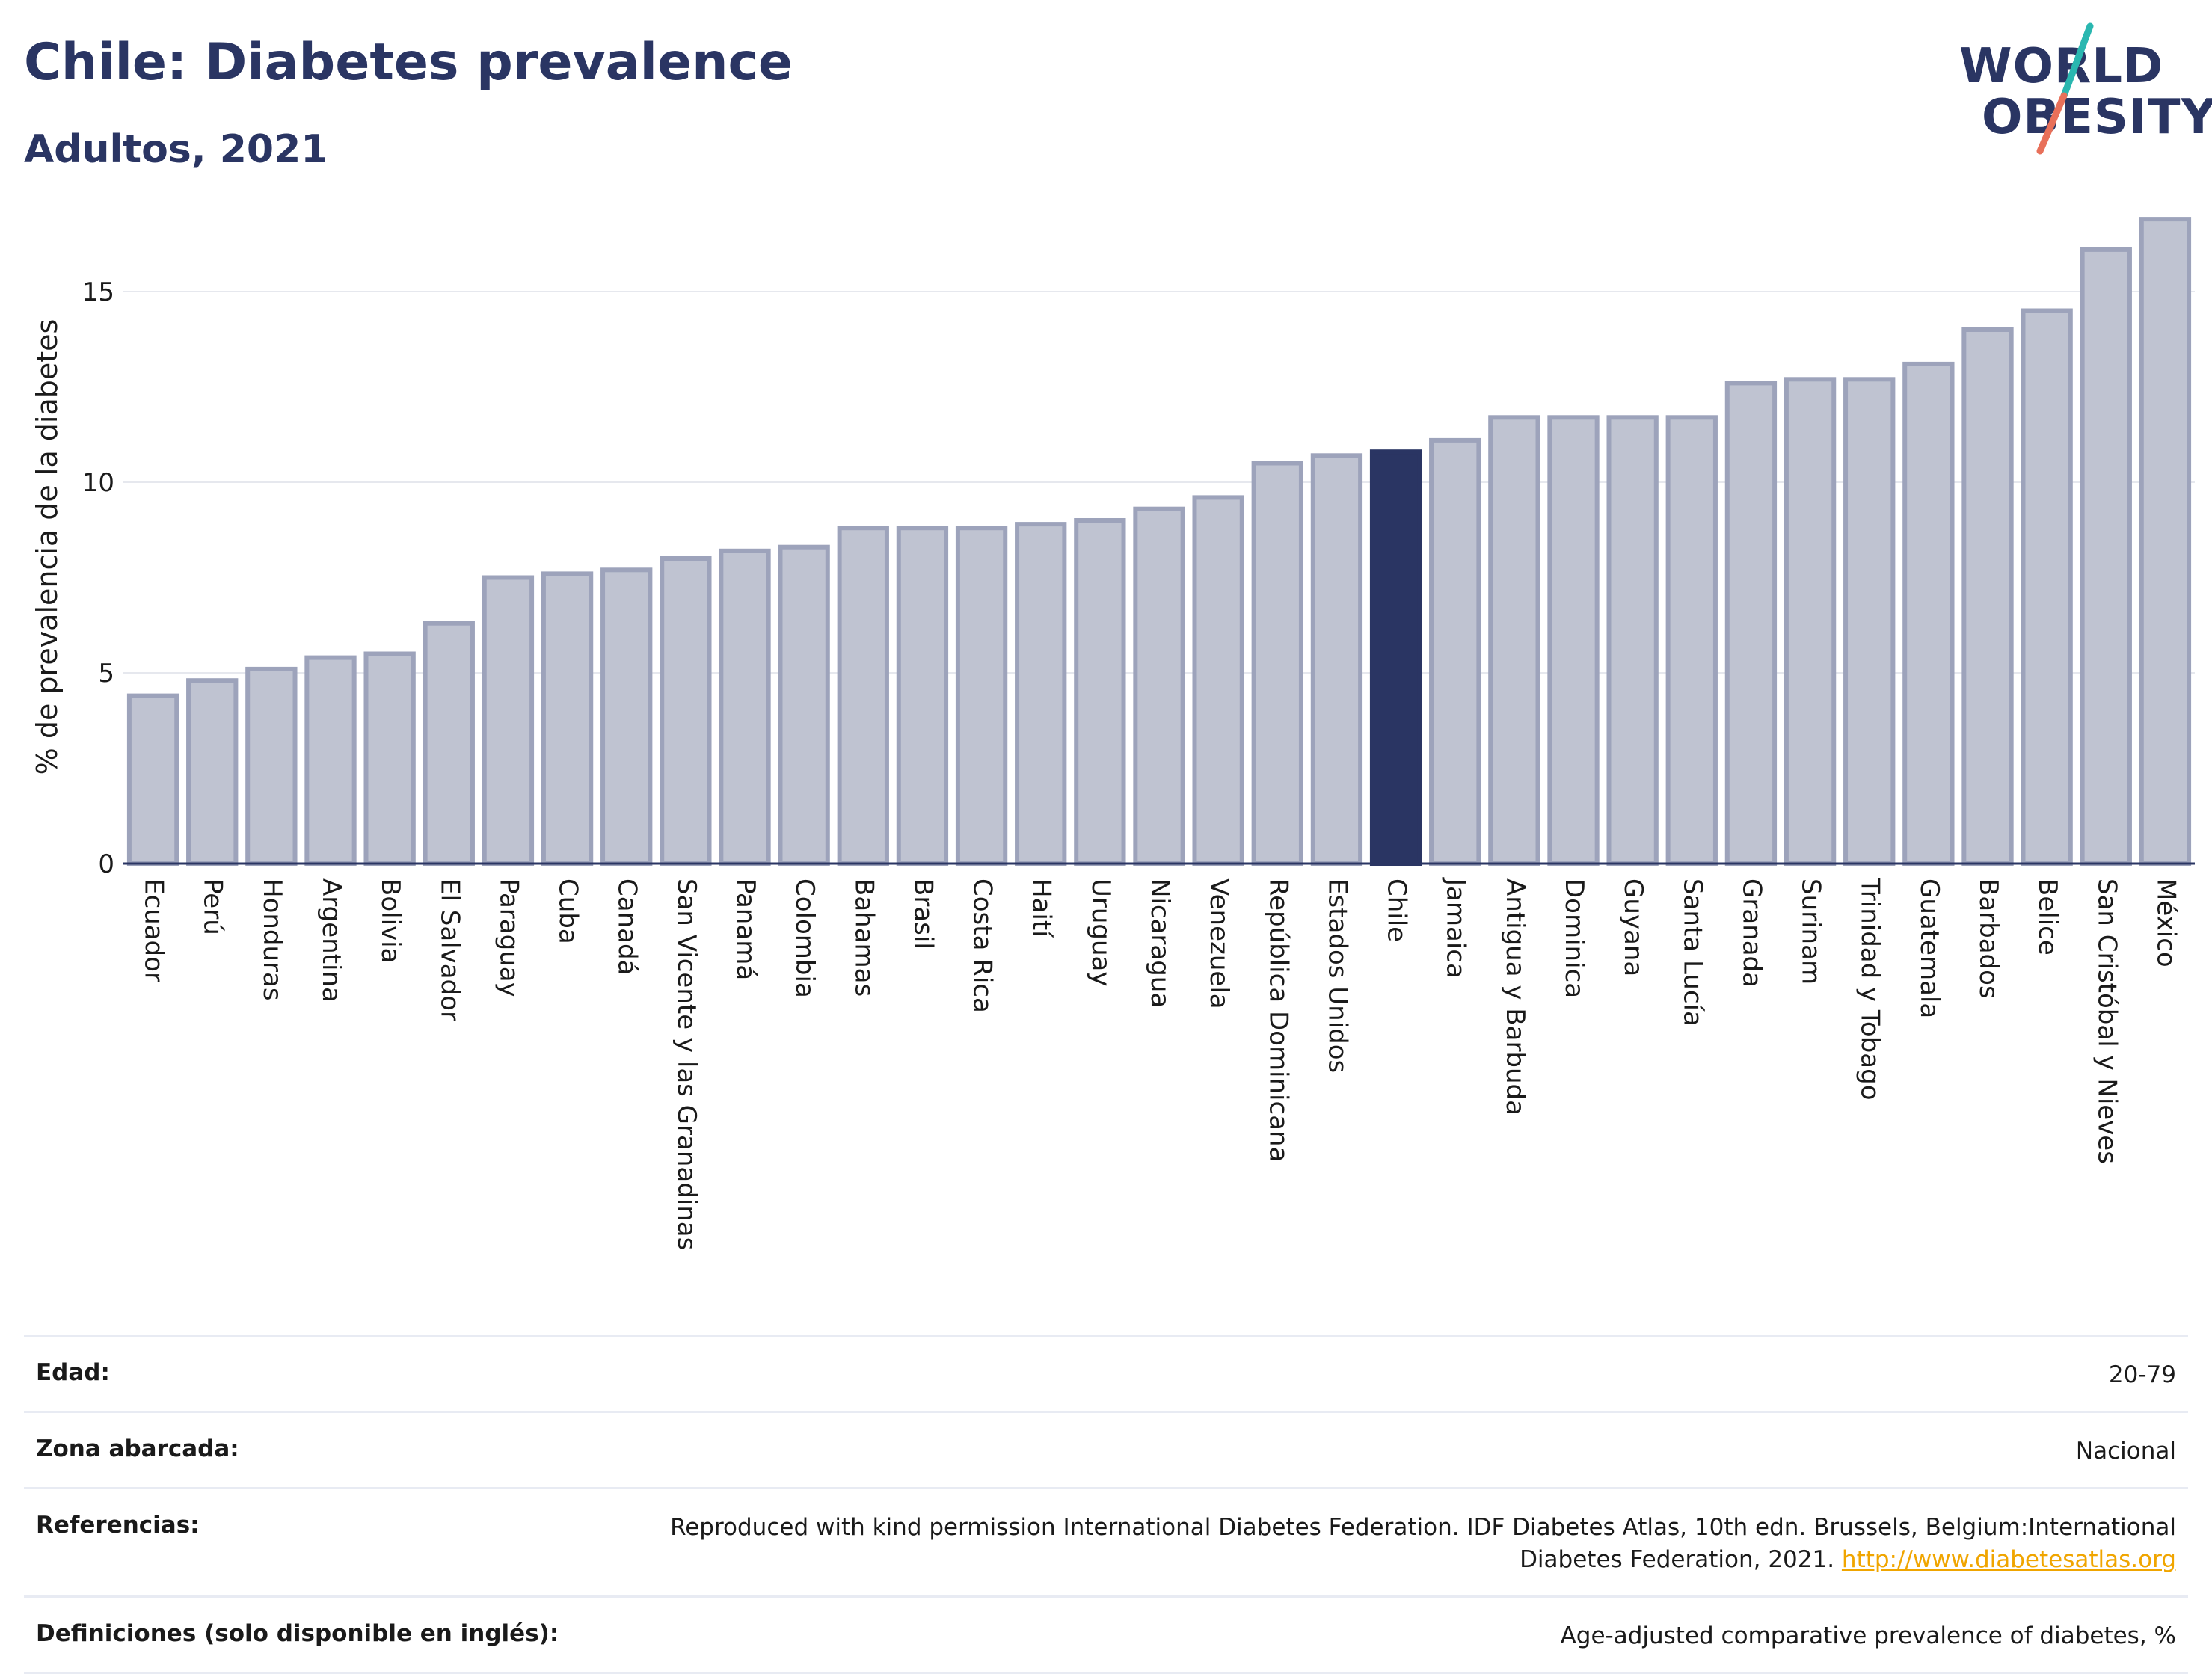 The image size is (2212, 1674). Describe the element at coordinates (2142, 1374) in the screenshot. I see `meta-value: 20-79` at that location.